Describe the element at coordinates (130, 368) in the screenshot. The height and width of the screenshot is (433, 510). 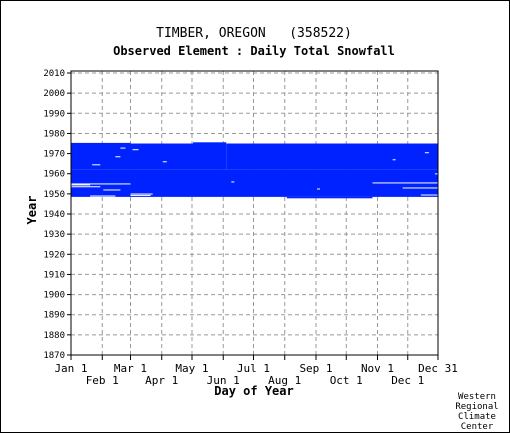
I see `x-tick-label: Mar 1` at that location.